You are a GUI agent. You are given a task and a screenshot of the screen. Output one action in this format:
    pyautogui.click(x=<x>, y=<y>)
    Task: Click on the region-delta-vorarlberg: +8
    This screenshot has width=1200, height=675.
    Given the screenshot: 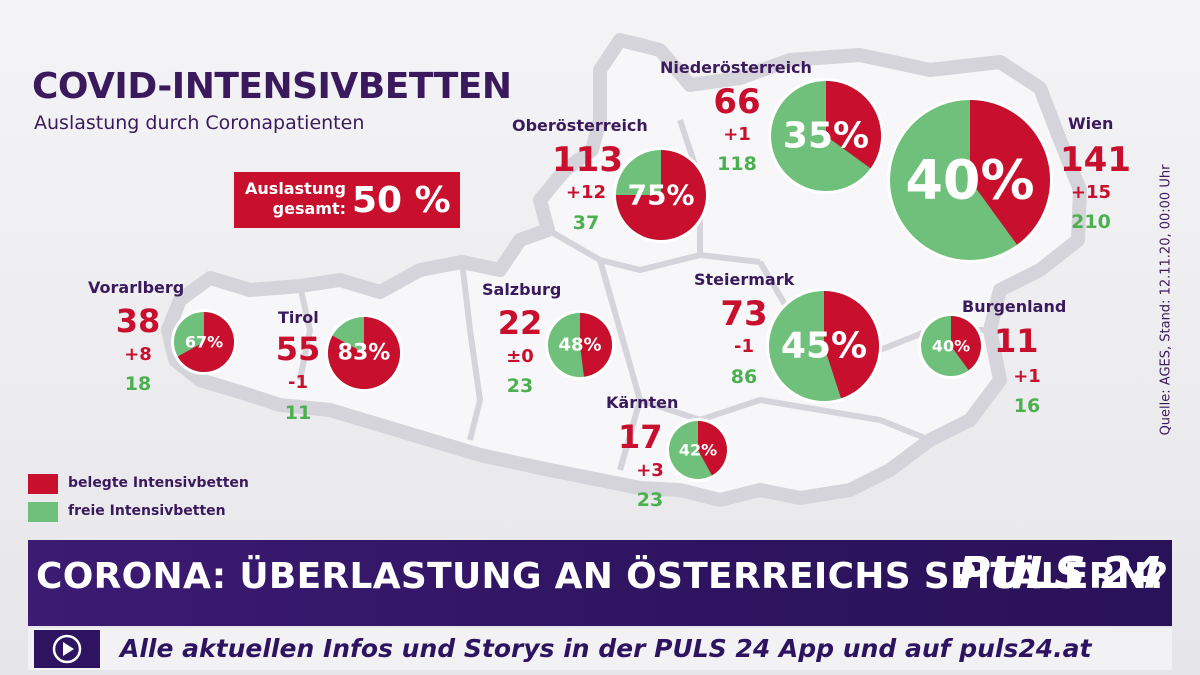 What is the action you would take?
    pyautogui.click(x=138, y=354)
    